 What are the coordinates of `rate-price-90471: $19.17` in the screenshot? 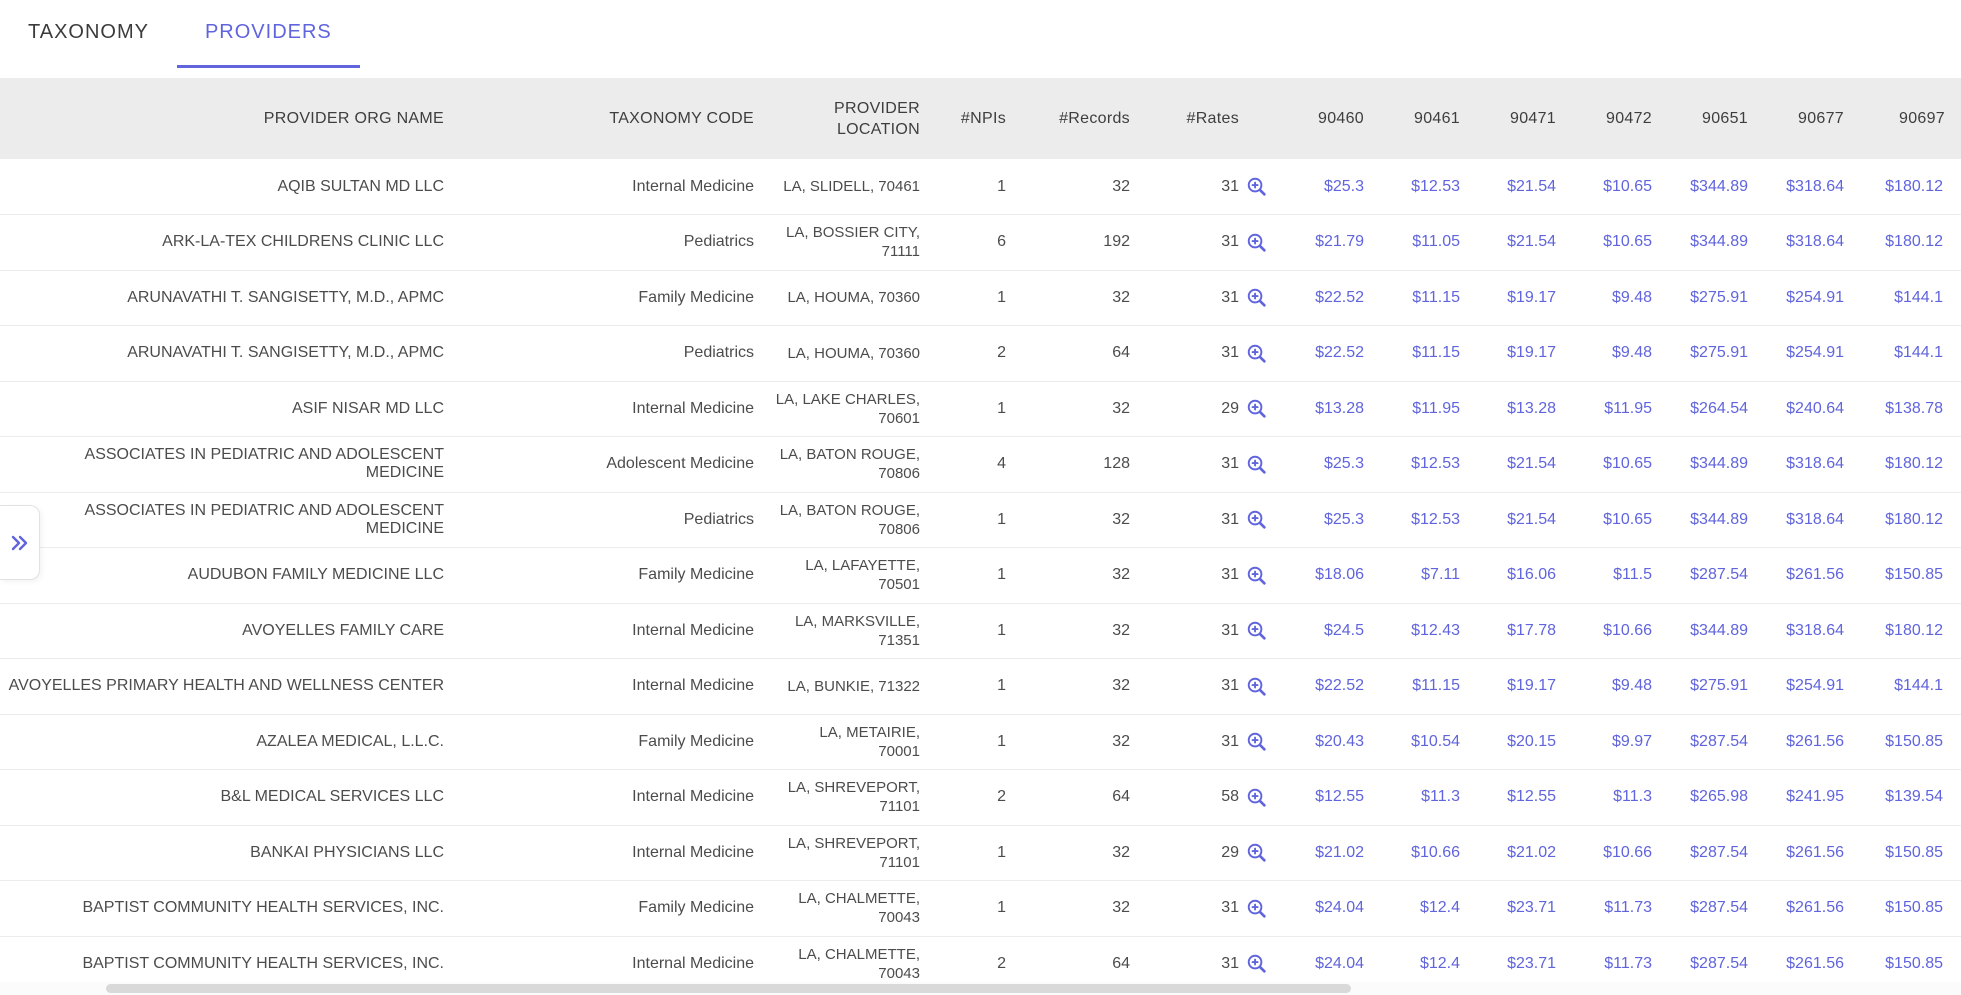 It's located at (1524, 353).